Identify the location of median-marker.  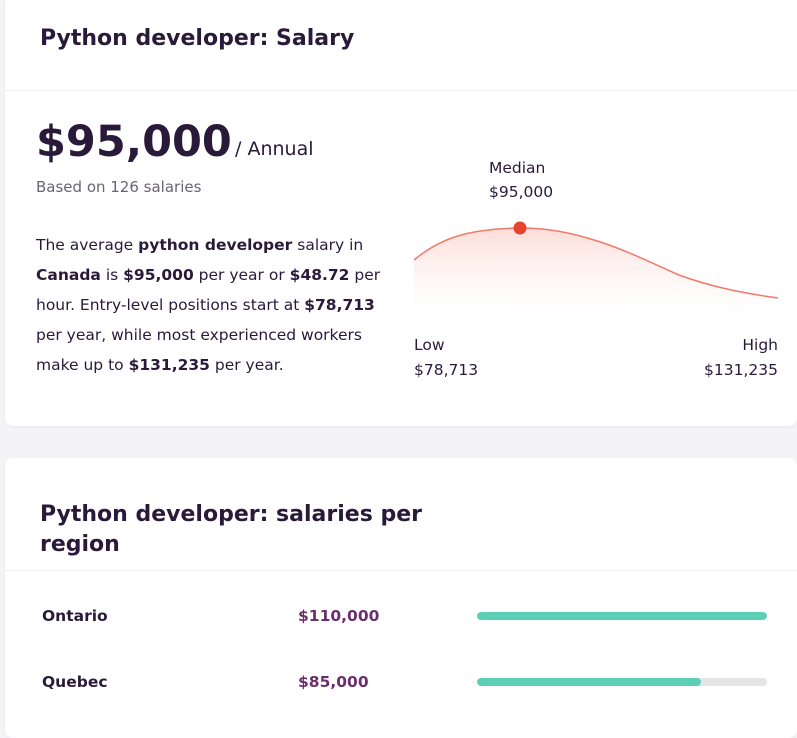
(520, 228).